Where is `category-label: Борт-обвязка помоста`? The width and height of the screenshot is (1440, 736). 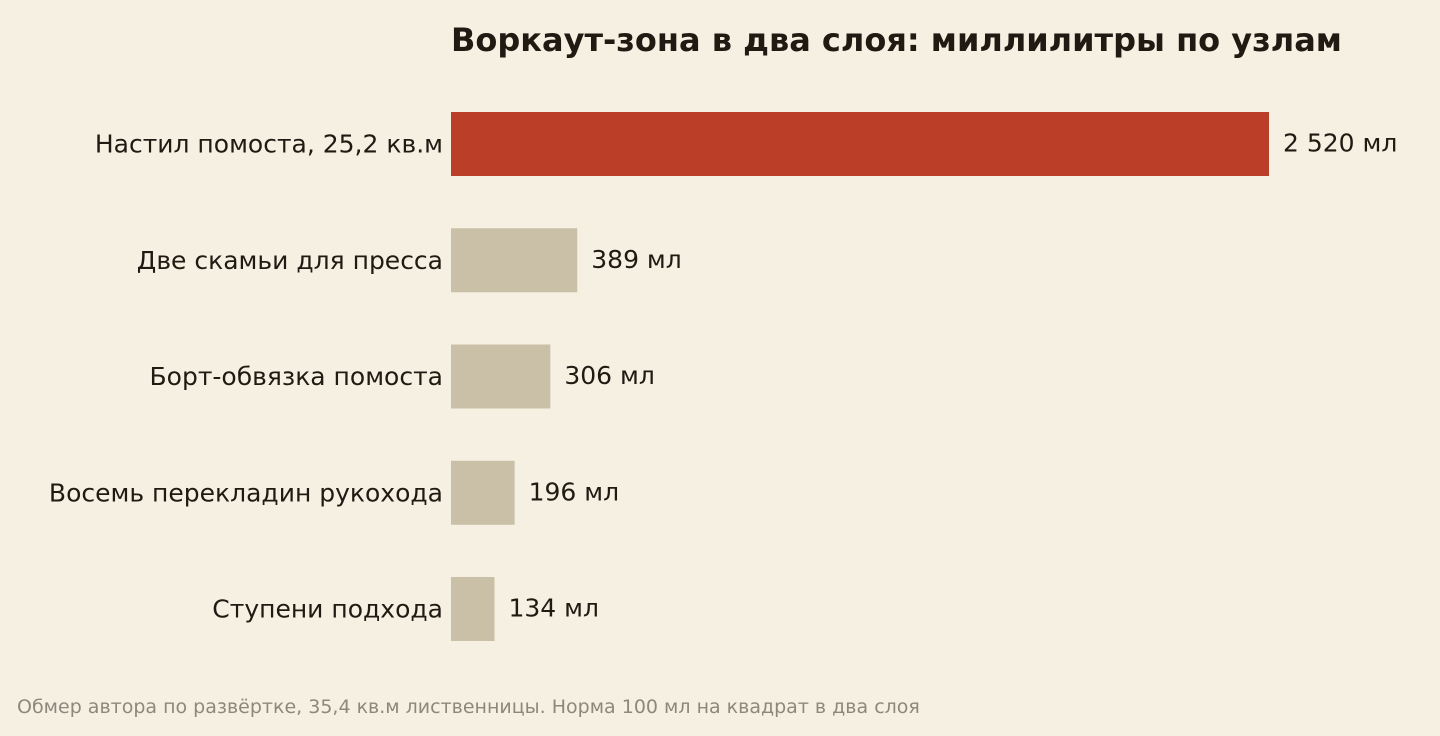
category-label: Борт-обвязка помоста is located at coordinates (296, 376).